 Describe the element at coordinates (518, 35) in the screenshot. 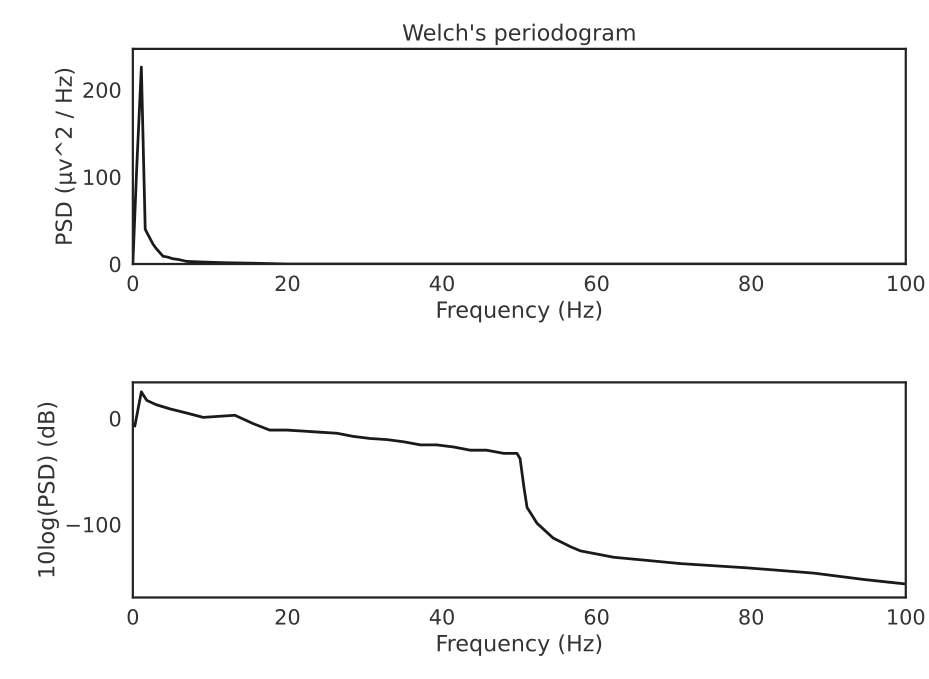

I see `chart-title: Welch's periodogram` at that location.